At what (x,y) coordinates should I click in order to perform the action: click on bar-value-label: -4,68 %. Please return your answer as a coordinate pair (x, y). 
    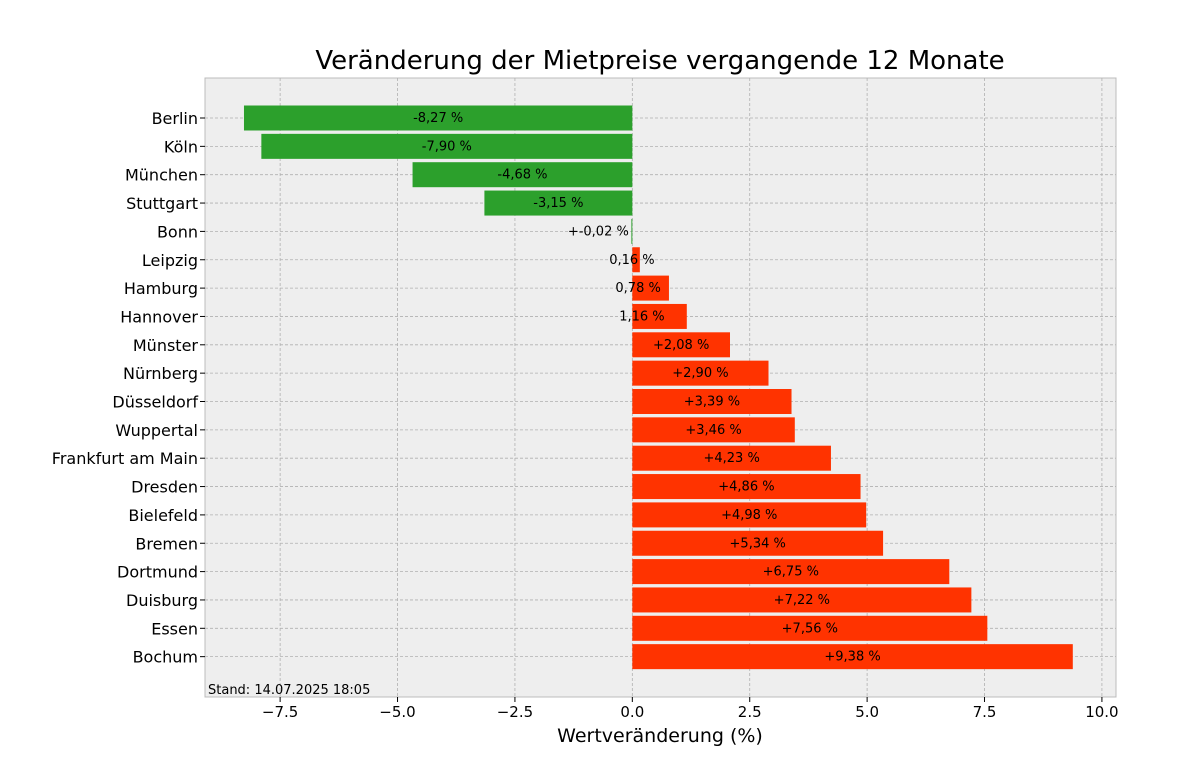
    Looking at the image, I should click on (522, 175).